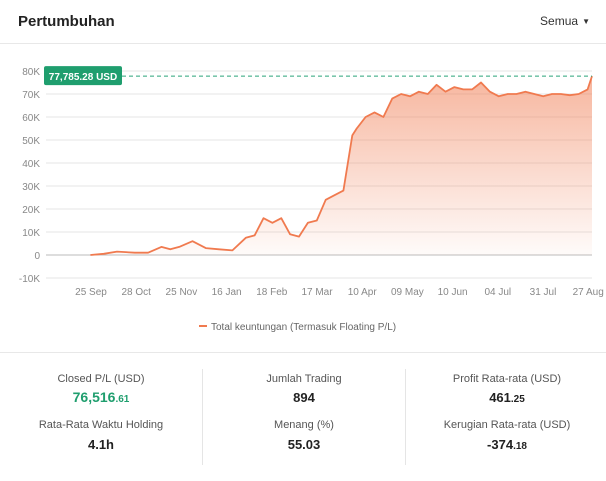 The width and height of the screenshot is (606, 481). What do you see at coordinates (31, 95) in the screenshot?
I see `y-tick-label: 70K` at bounding box center [31, 95].